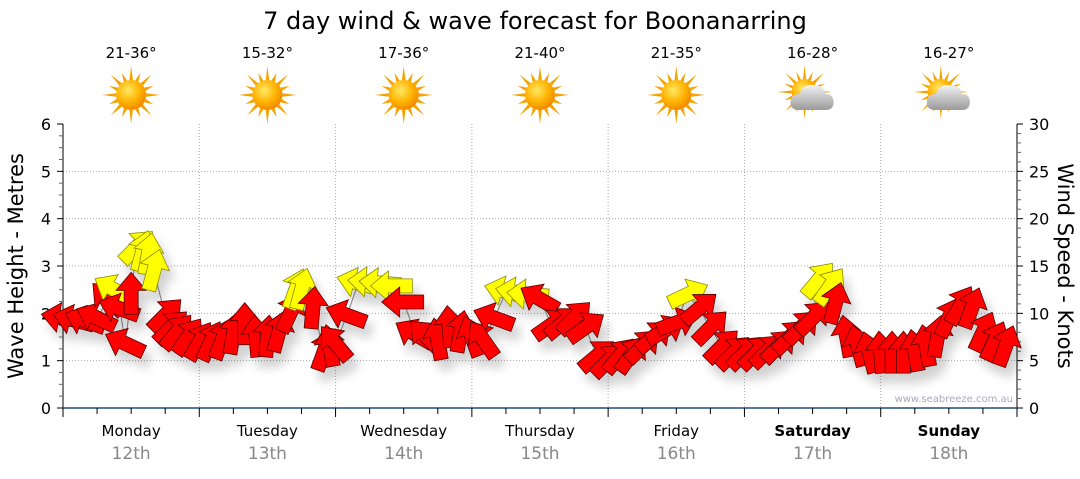  Describe the element at coordinates (267, 431) in the screenshot. I see `day-name: Tuesday` at that location.